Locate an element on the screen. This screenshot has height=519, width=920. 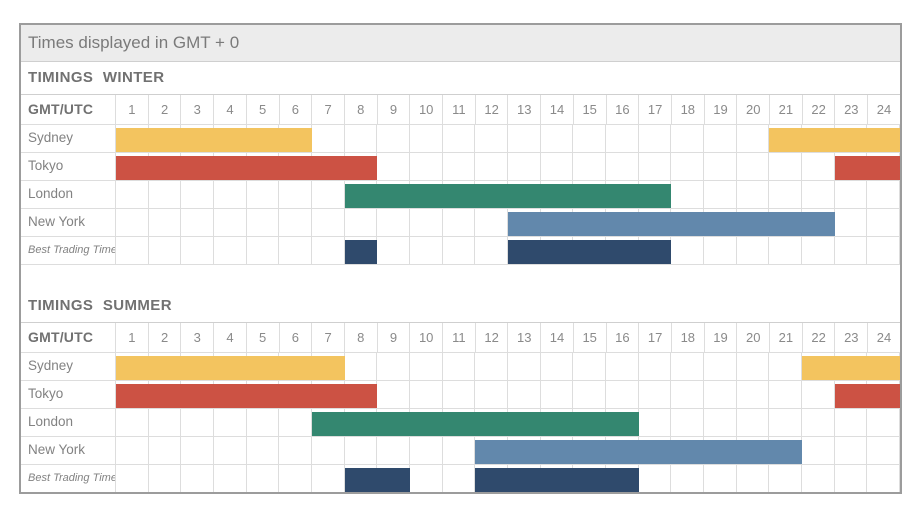
row-label: Tokyo is located at coordinates (68, 166).